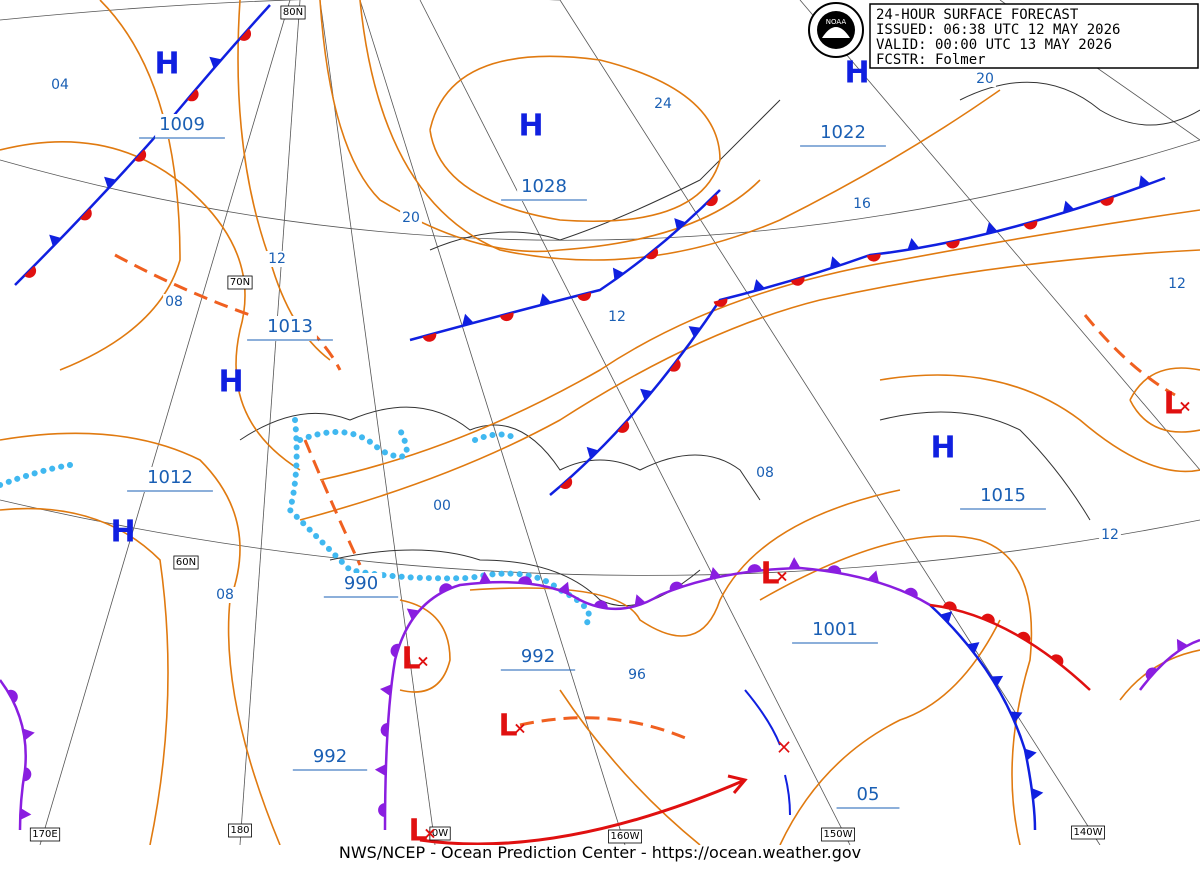 This screenshot has height=875, width=1200. What do you see at coordinates (625, 836) in the screenshot?
I see `graticule-label: 160W` at bounding box center [625, 836].